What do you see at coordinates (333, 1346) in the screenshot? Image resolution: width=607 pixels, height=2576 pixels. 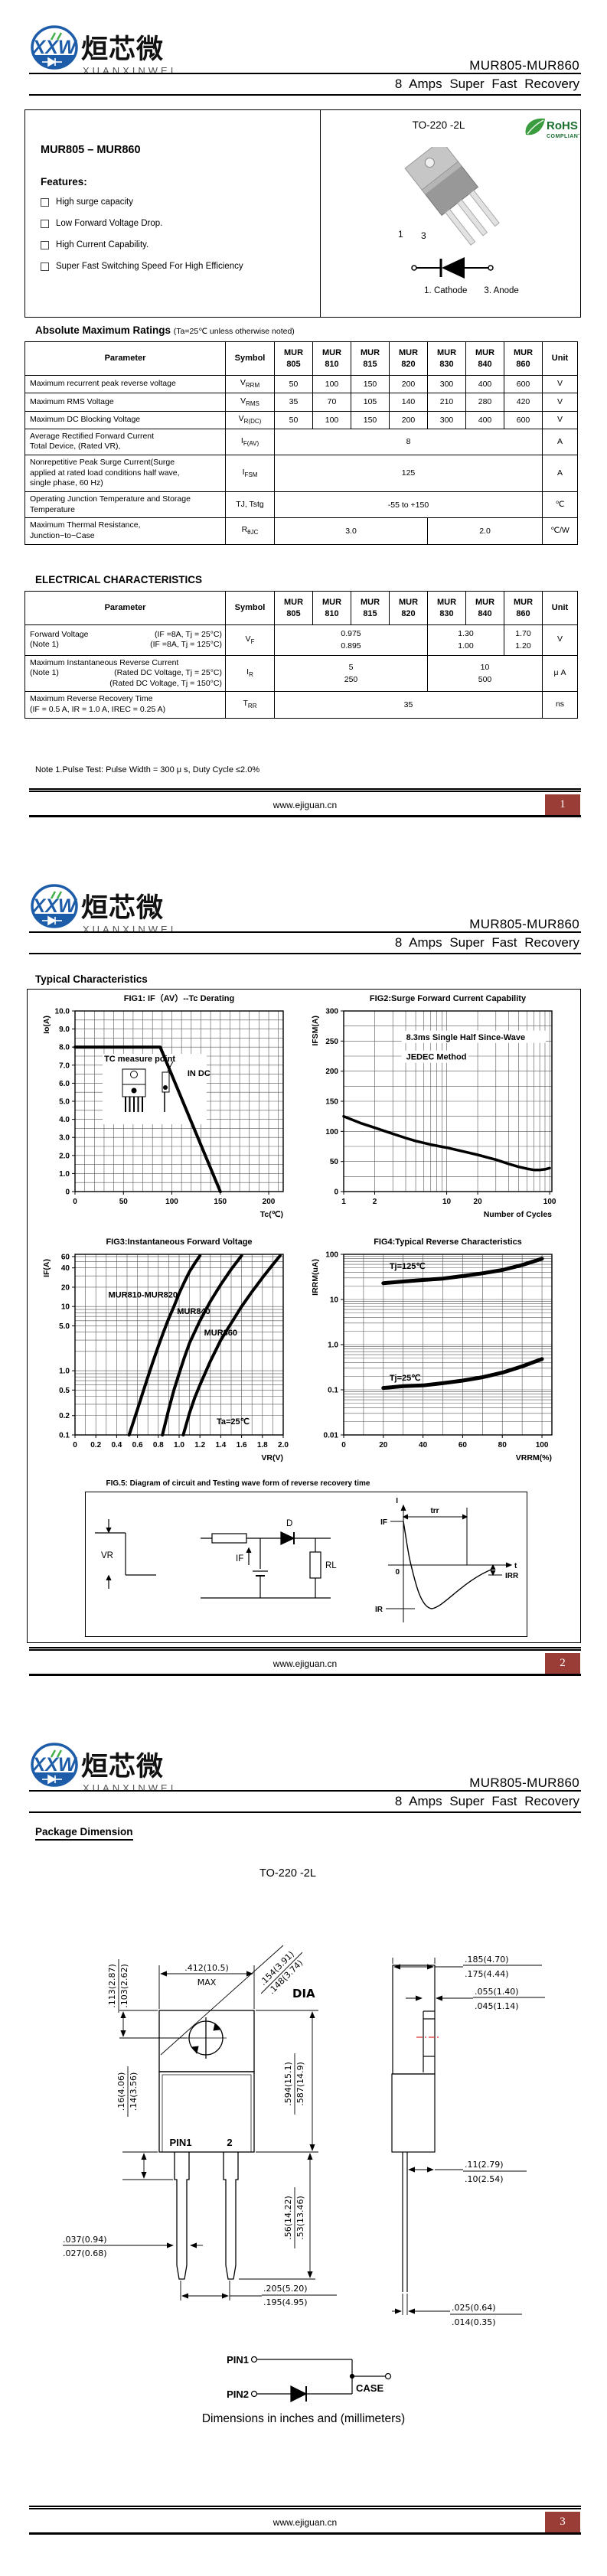 I see `svg-text: 1.0` at bounding box center [333, 1346].